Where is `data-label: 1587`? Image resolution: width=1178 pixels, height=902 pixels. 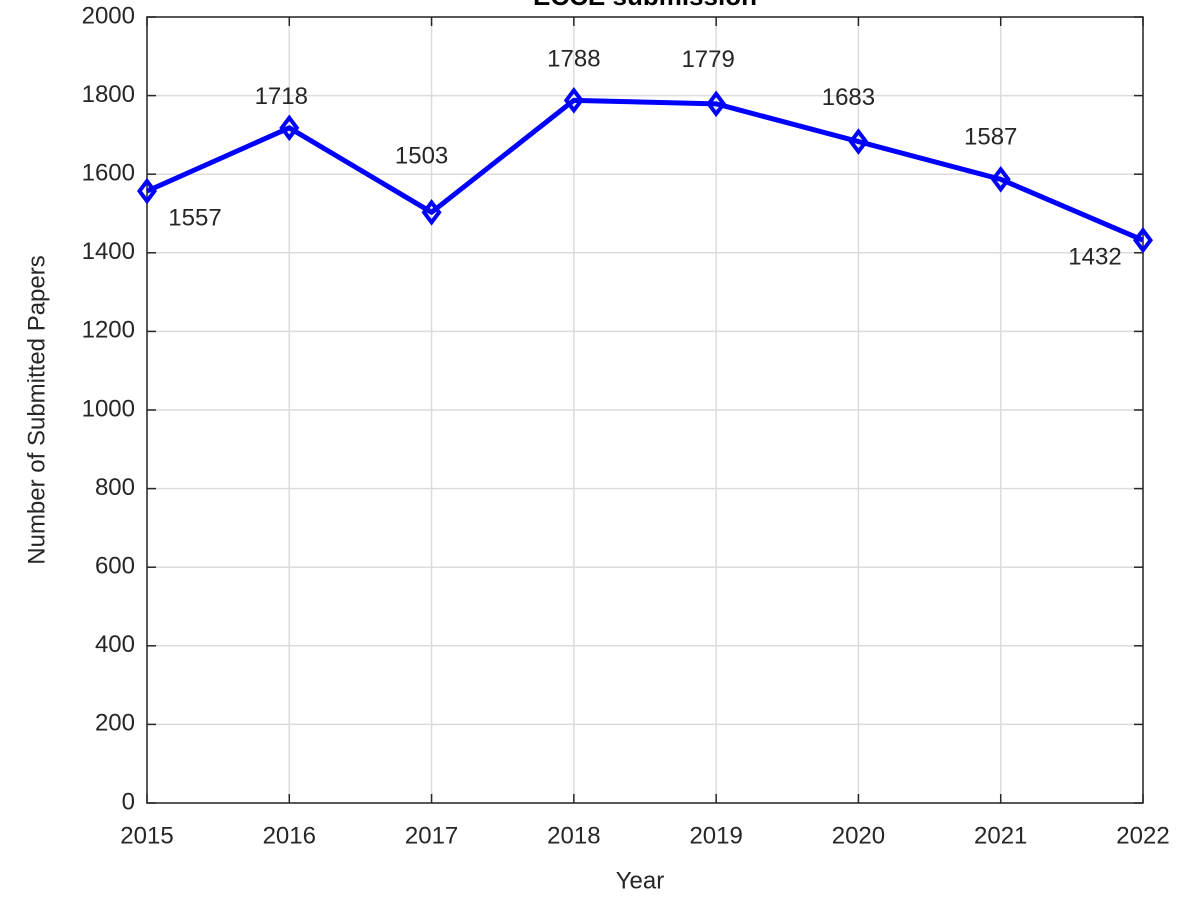 data-label: 1587 is located at coordinates (990, 137).